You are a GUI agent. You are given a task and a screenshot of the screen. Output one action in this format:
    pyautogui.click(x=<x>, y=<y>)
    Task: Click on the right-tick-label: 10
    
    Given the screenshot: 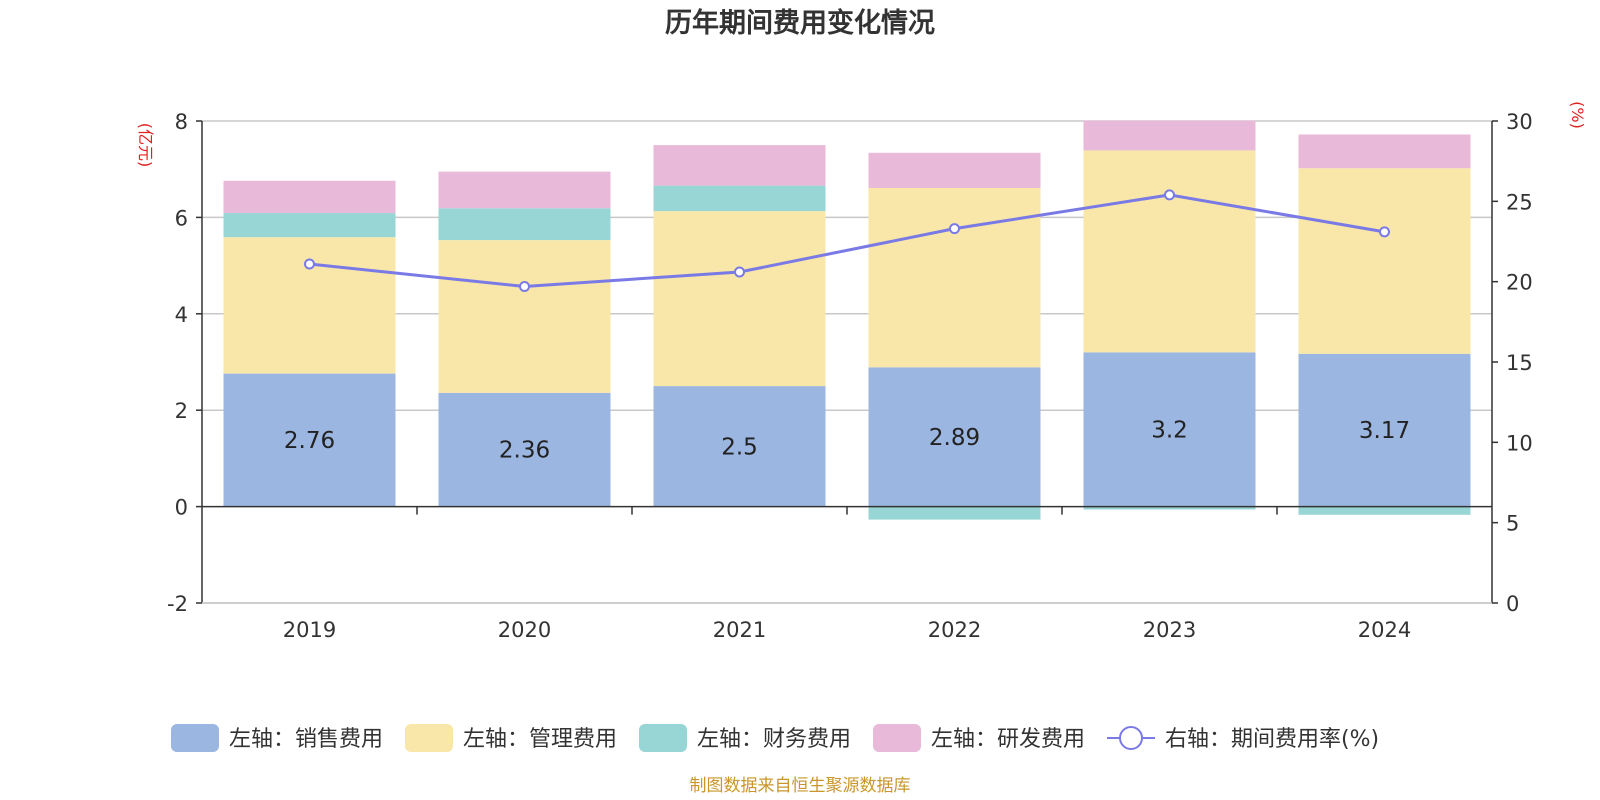 What is the action you would take?
    pyautogui.click(x=1519, y=443)
    